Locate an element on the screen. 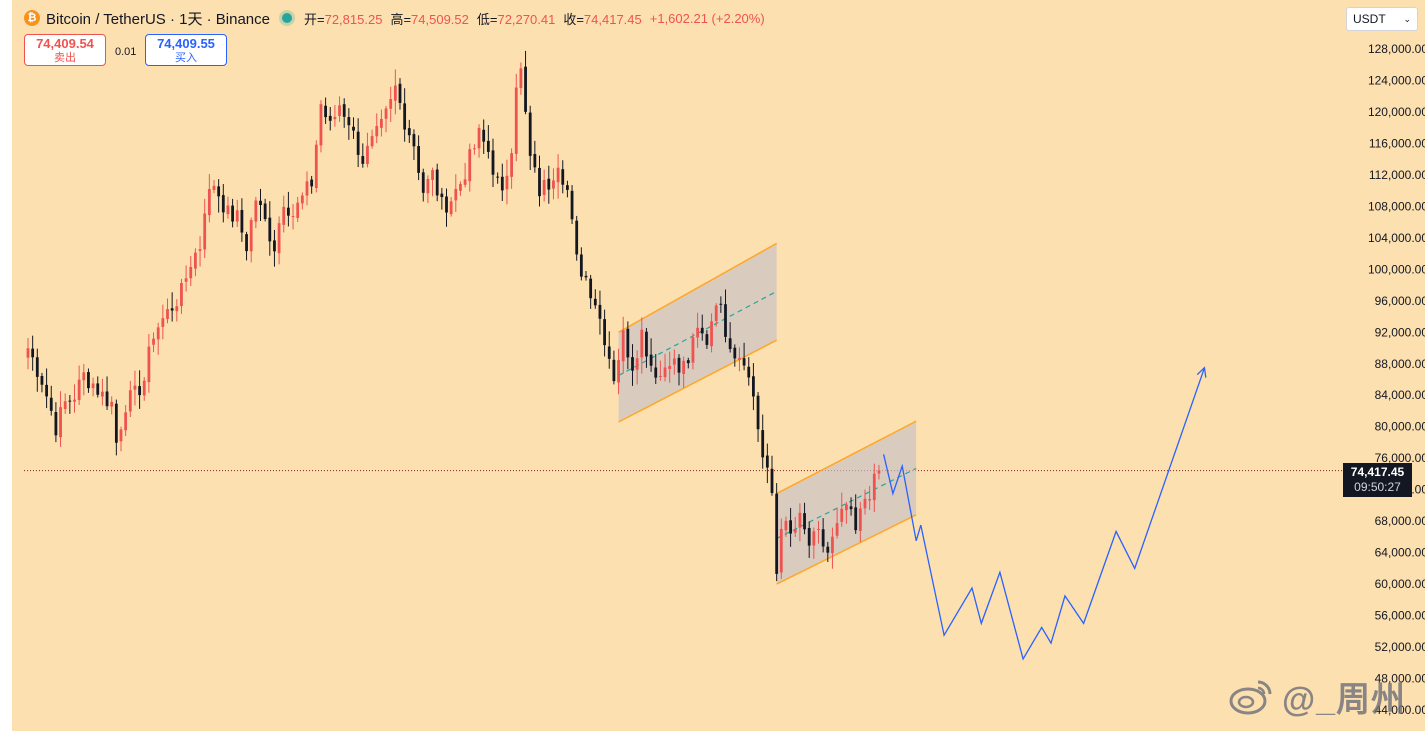  ohlc-close: 收=74,417.45 is located at coordinates (602, 19).